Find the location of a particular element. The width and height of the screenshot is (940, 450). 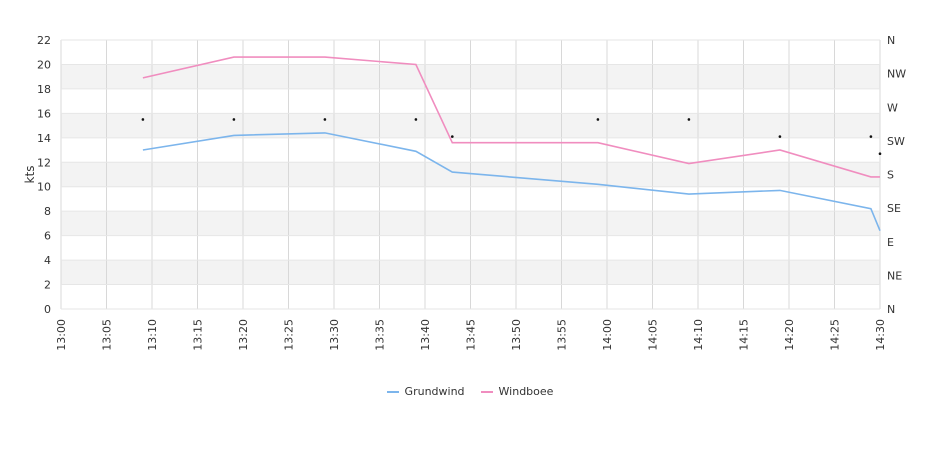

x-tick-label: 13:10 is located at coordinates (152, 335).